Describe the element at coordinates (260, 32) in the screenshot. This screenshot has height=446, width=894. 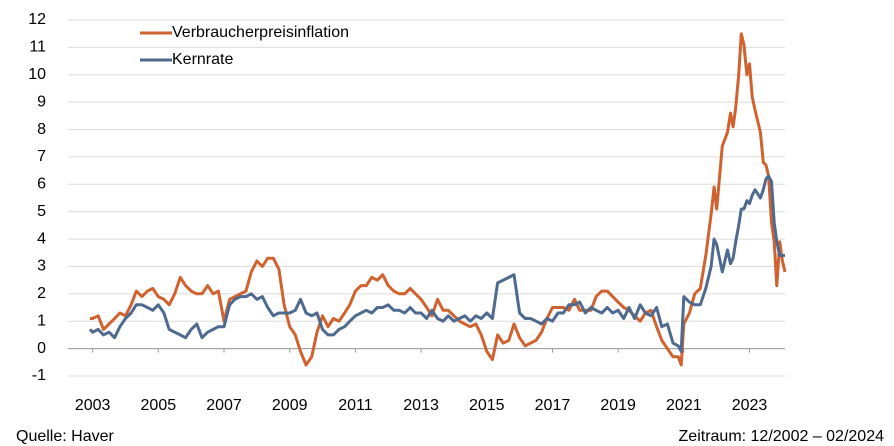
I see `legend-label: Verbraucherpreisinflation` at that location.